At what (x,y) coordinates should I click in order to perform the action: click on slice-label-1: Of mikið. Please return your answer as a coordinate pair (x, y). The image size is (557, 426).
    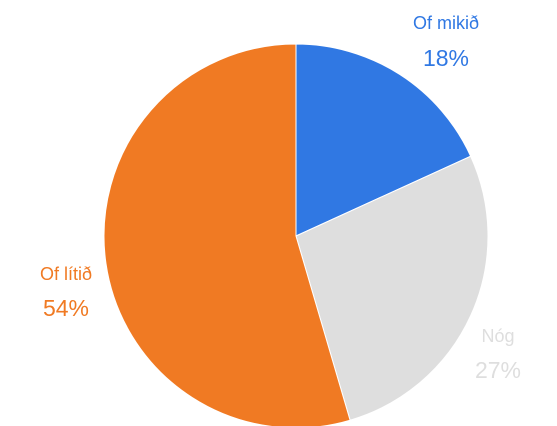
    Looking at the image, I should click on (446, 23).